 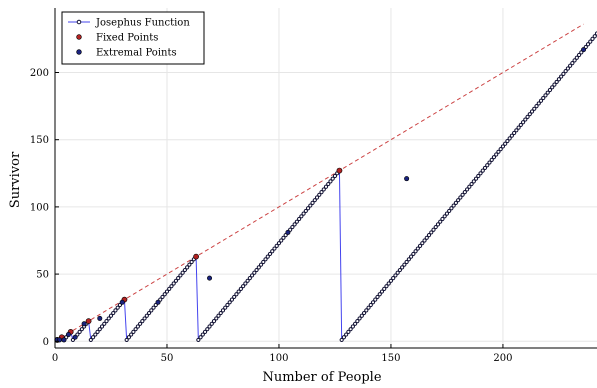 I want to click on y-tick-label: 50, so click(x=42, y=275).